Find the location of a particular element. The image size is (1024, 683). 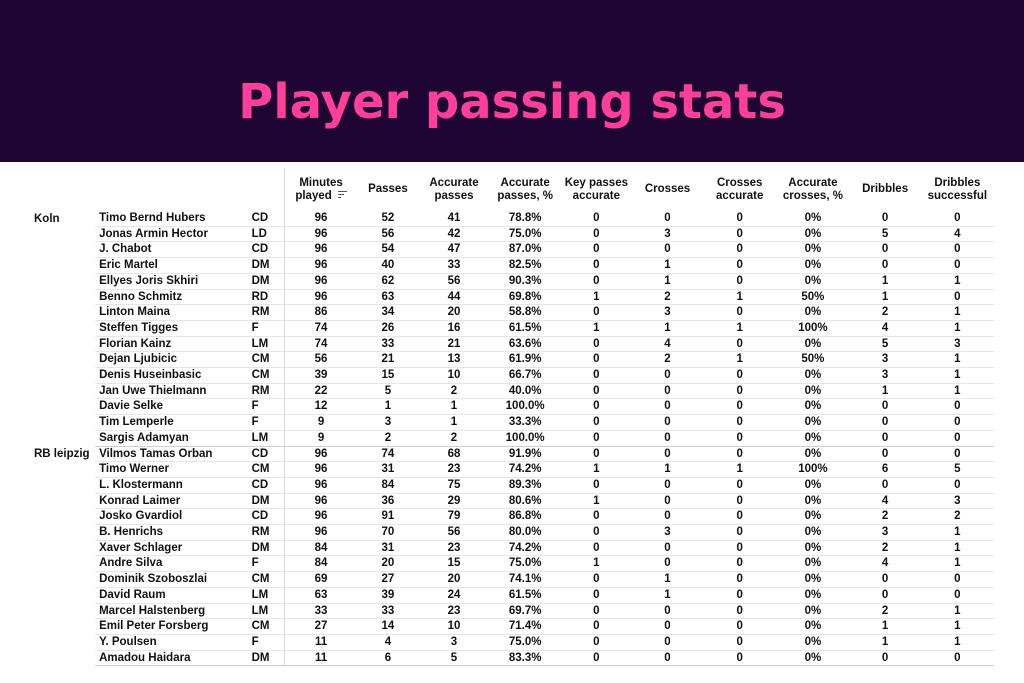

stat-cell: 15 is located at coordinates (454, 564).